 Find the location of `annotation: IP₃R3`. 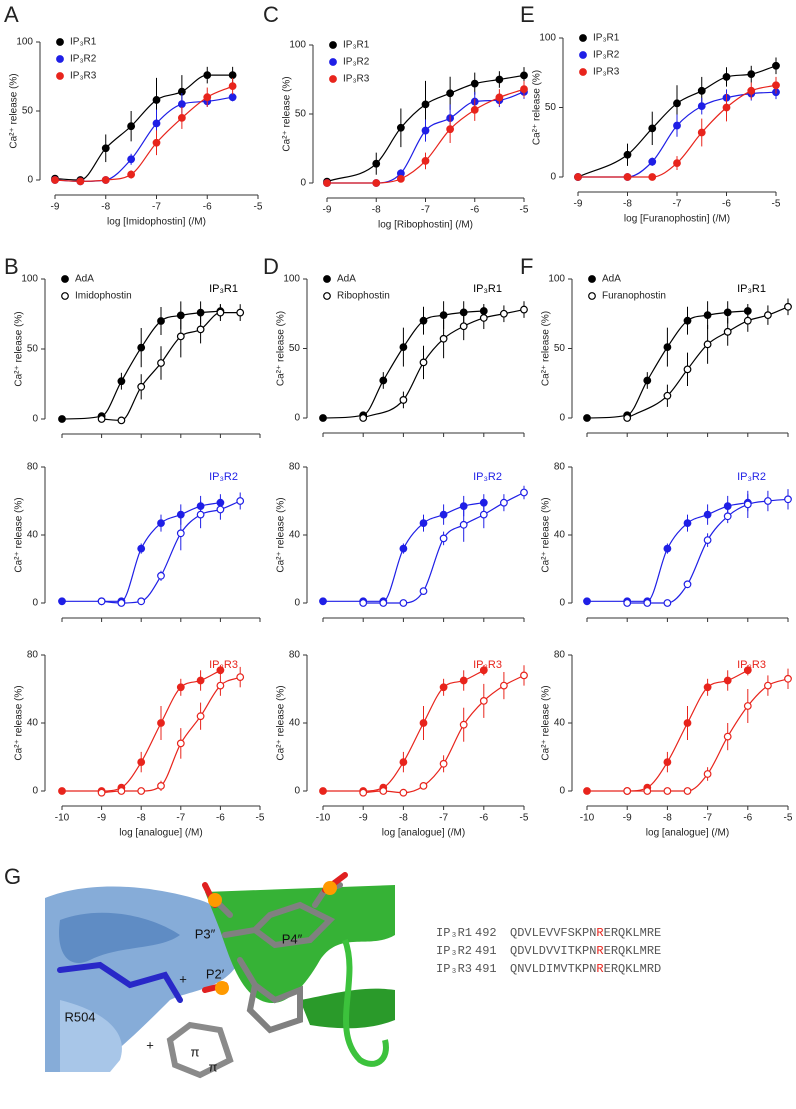

annotation: IP₃R3 is located at coordinates (223, 665).